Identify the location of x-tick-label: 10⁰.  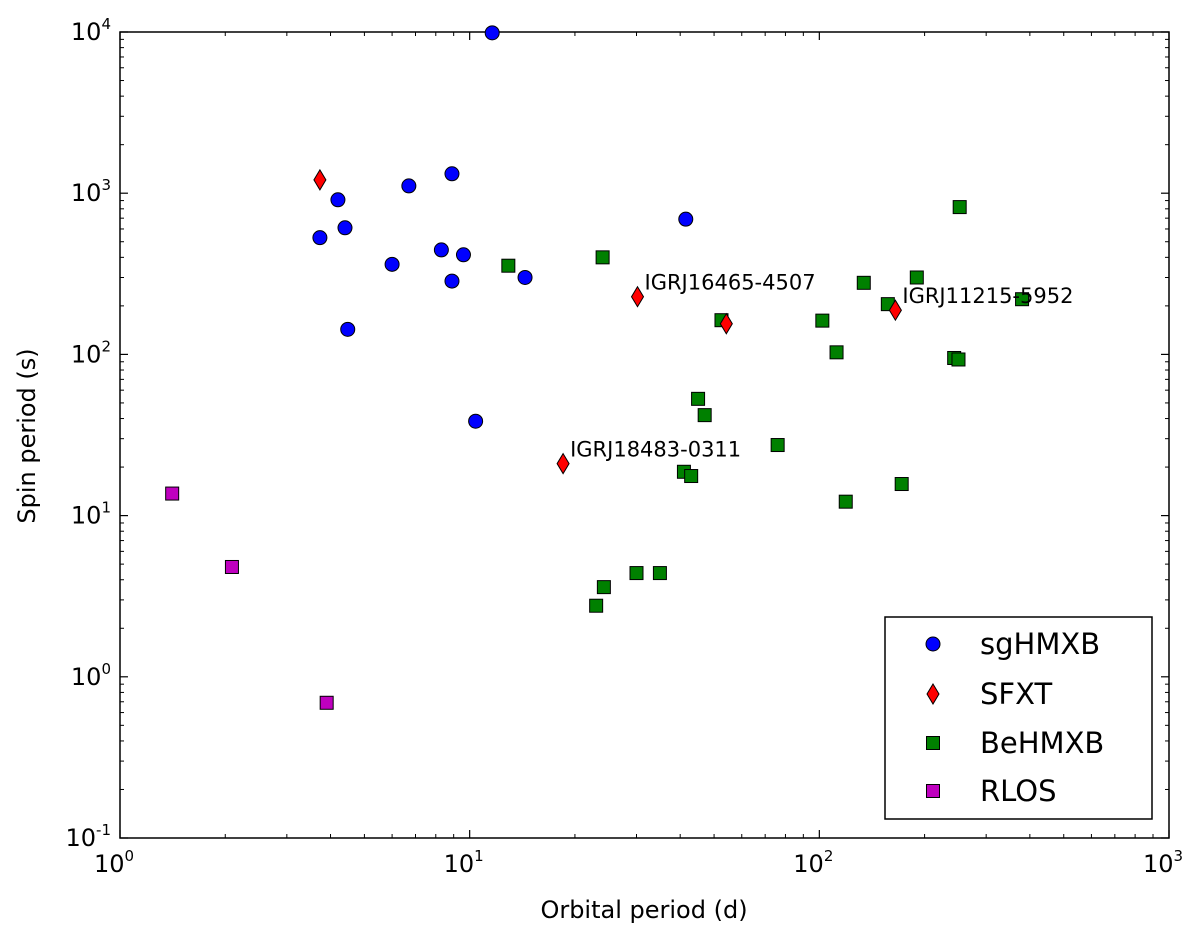
(114, 862).